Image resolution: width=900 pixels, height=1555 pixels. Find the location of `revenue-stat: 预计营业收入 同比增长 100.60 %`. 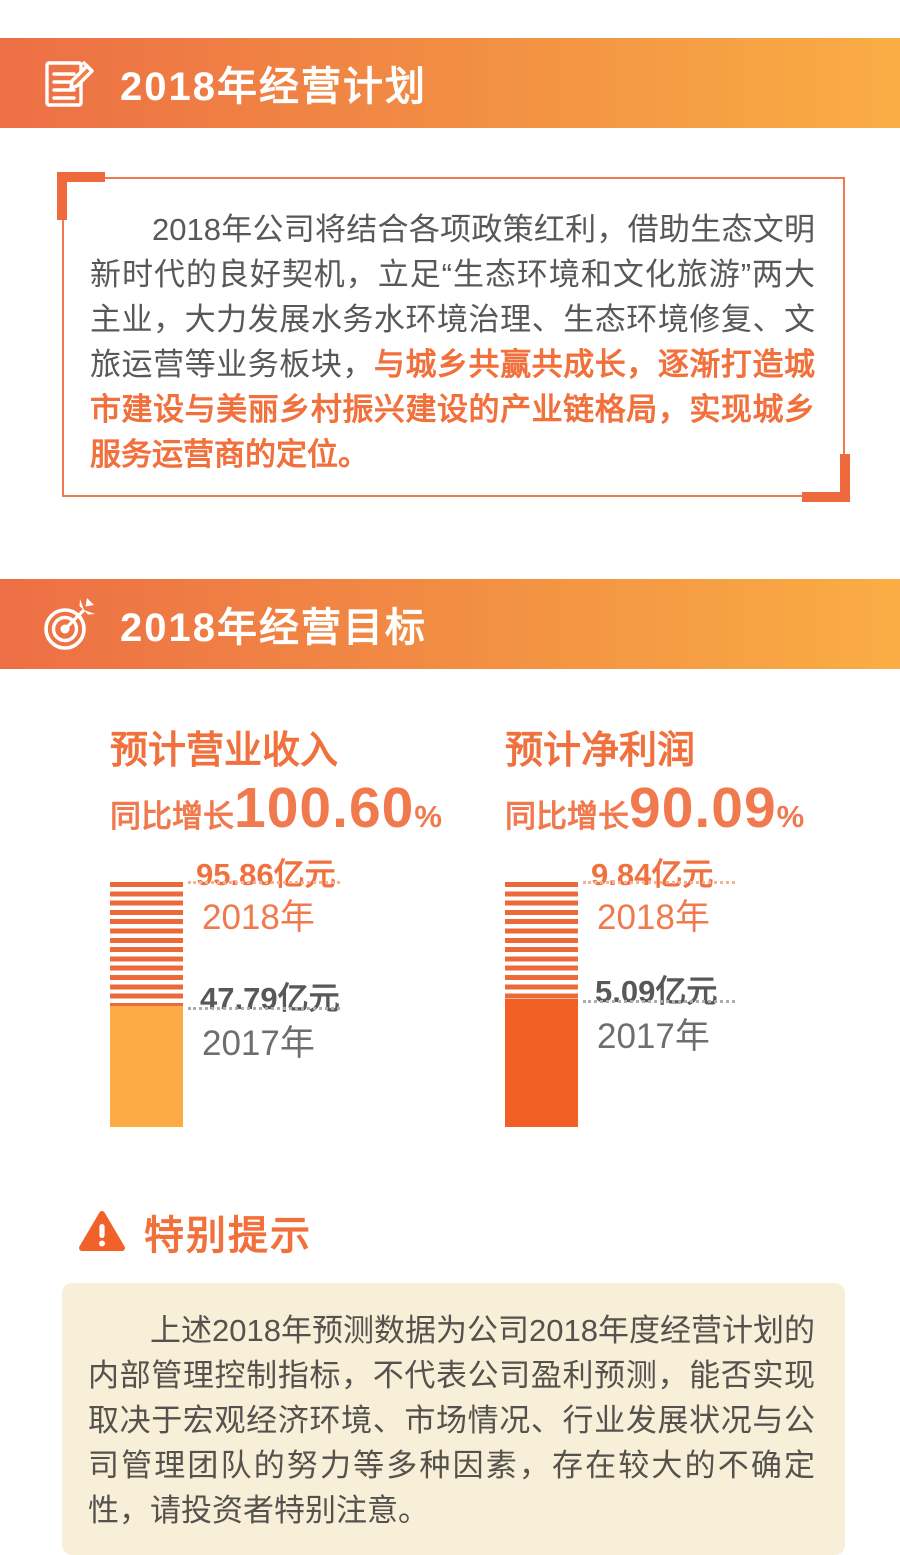

revenue-stat: 预计营业收入 同比增长 100.60 % is located at coordinates (307, 785).